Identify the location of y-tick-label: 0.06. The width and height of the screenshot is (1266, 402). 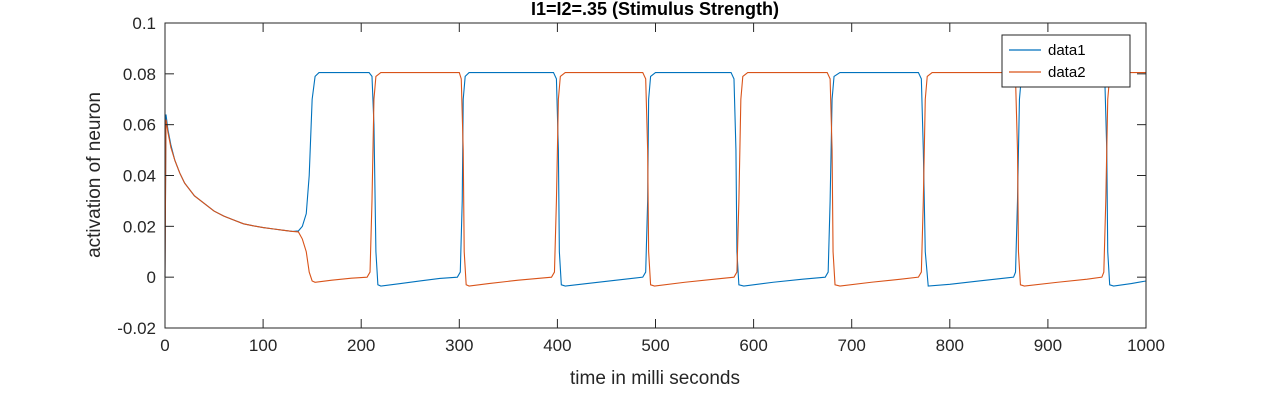
(139, 125).